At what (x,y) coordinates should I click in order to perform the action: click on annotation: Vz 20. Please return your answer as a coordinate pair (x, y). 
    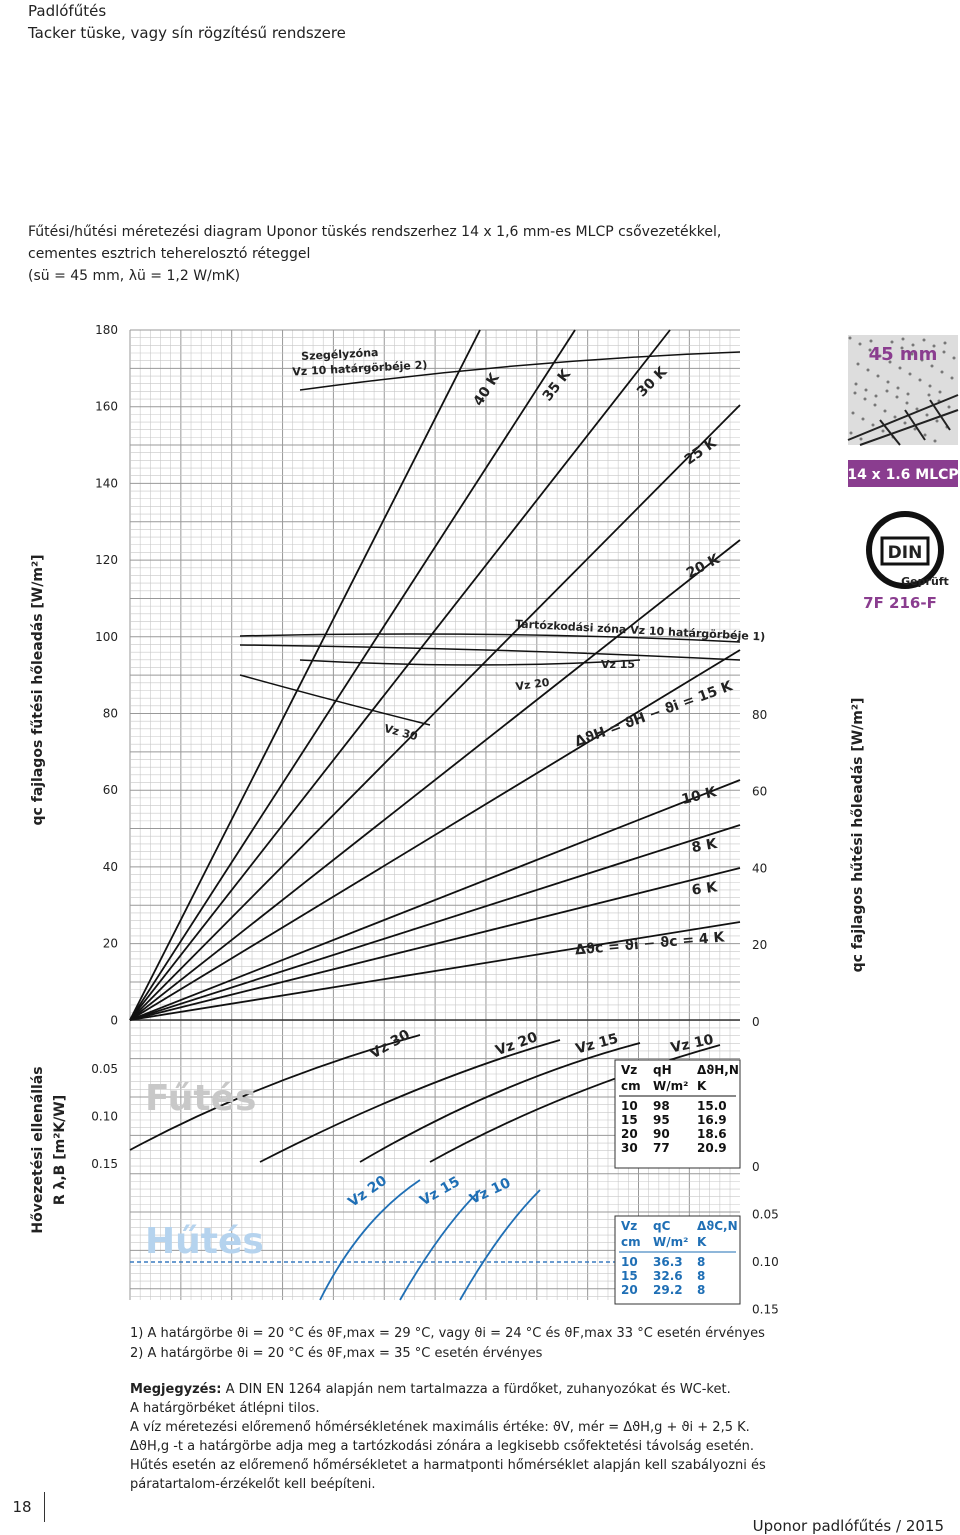
    Looking at the image, I should click on (533, 685).